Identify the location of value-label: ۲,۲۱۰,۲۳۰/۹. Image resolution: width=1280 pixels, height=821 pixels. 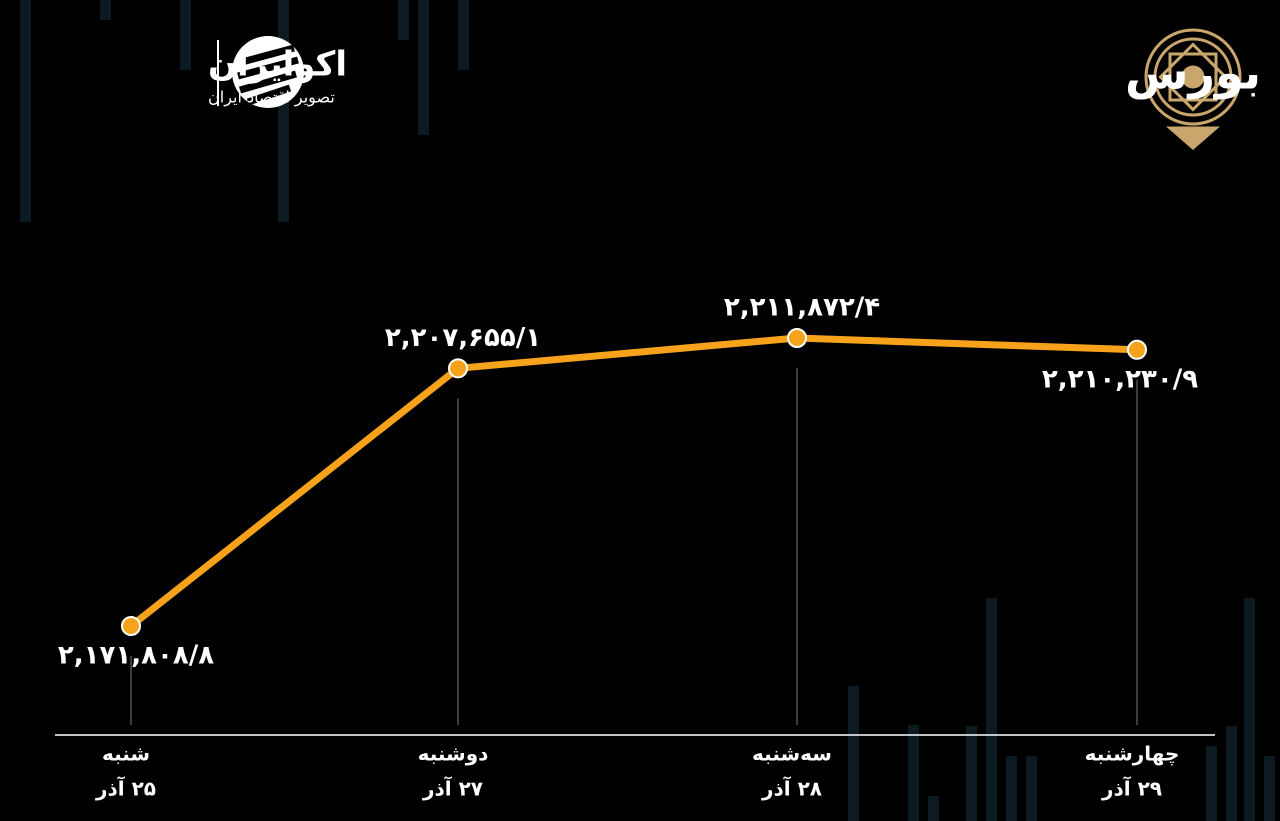
(1120, 379).